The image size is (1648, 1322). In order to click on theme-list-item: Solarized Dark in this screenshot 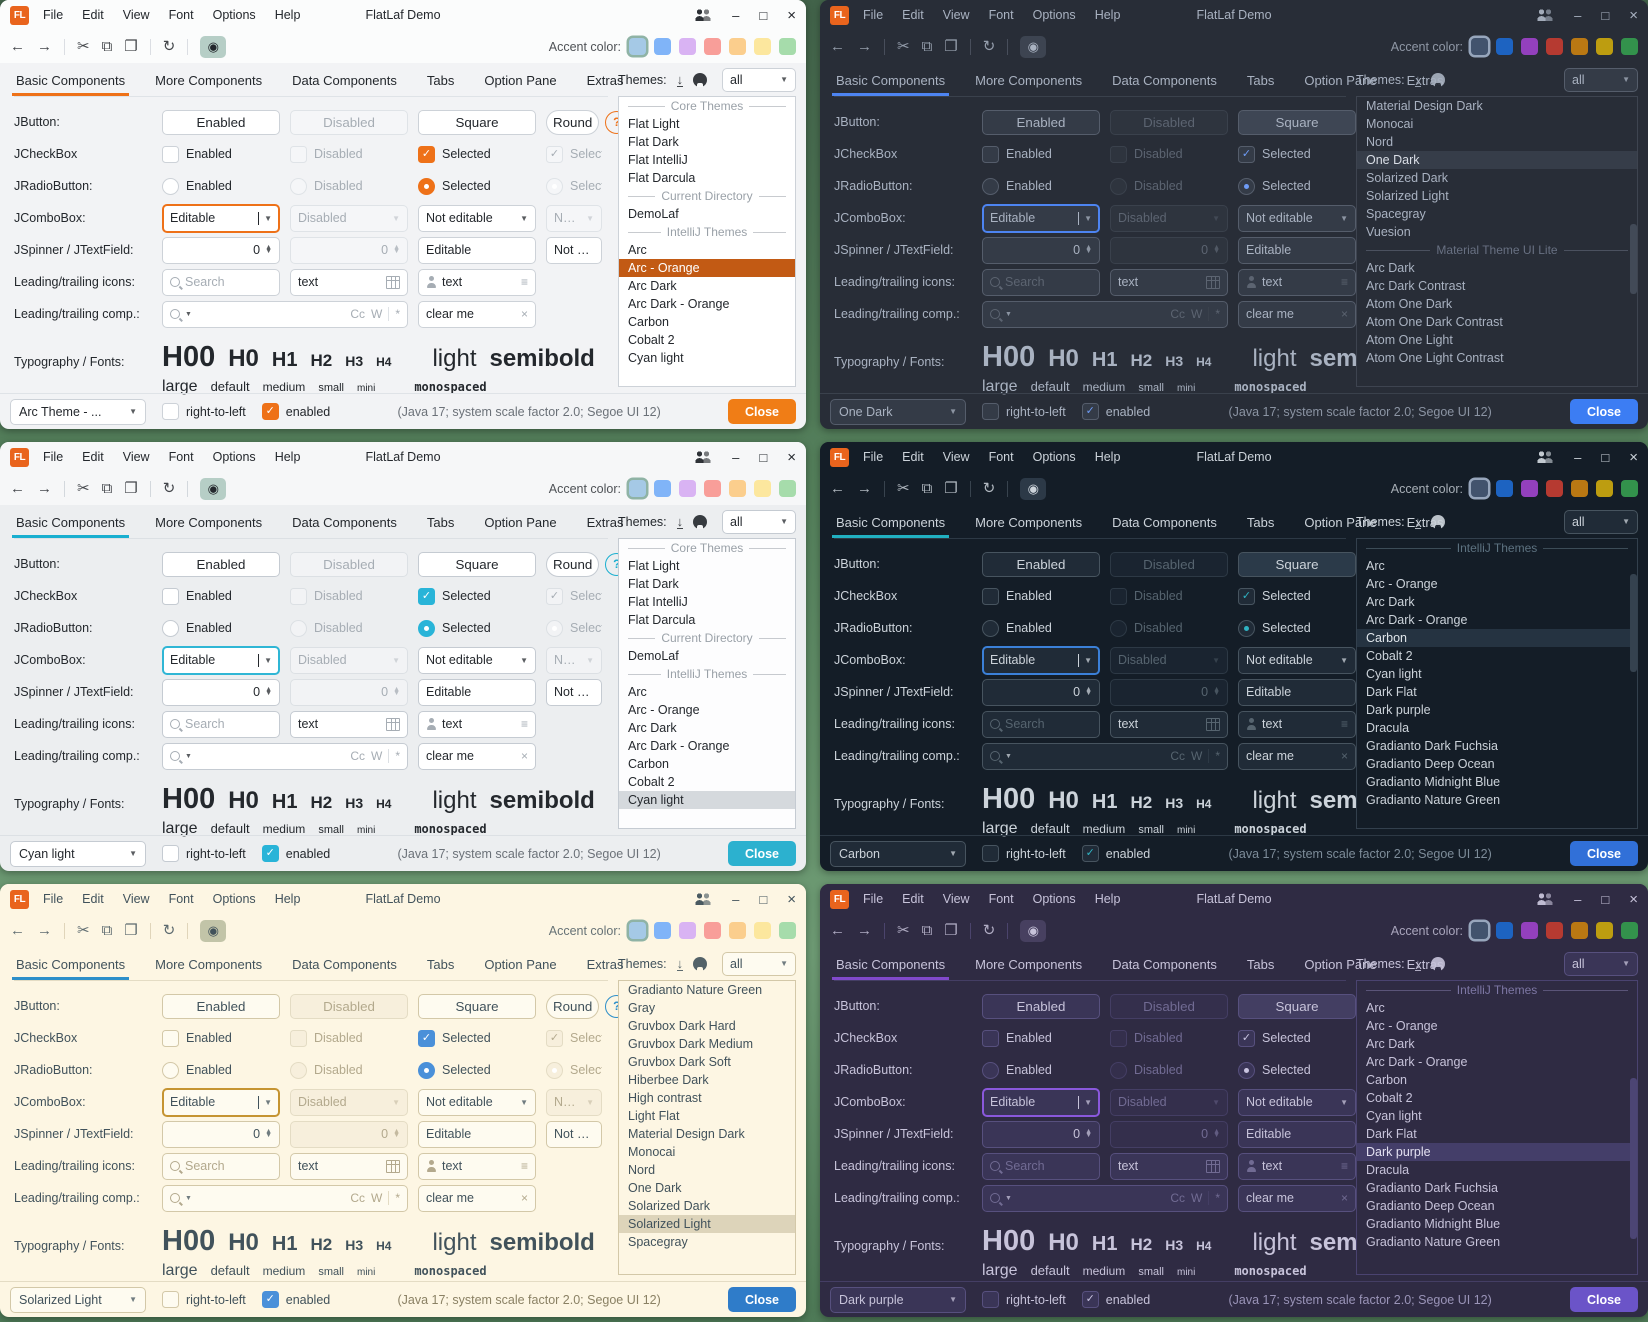, I will do `click(669, 1206)`.